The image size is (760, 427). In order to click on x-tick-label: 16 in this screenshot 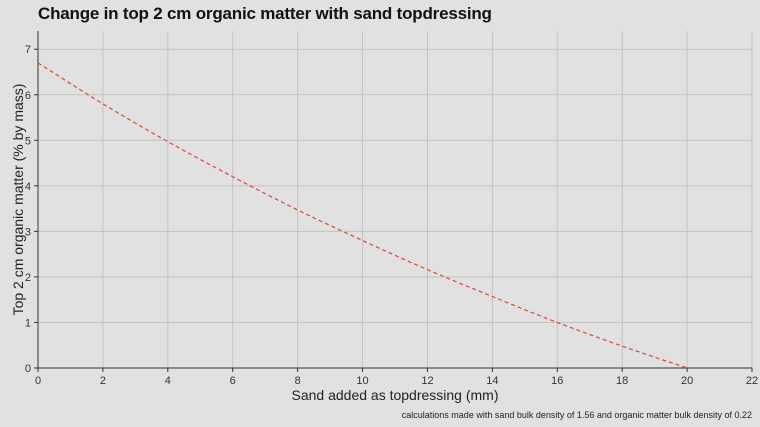, I will do `click(557, 381)`.